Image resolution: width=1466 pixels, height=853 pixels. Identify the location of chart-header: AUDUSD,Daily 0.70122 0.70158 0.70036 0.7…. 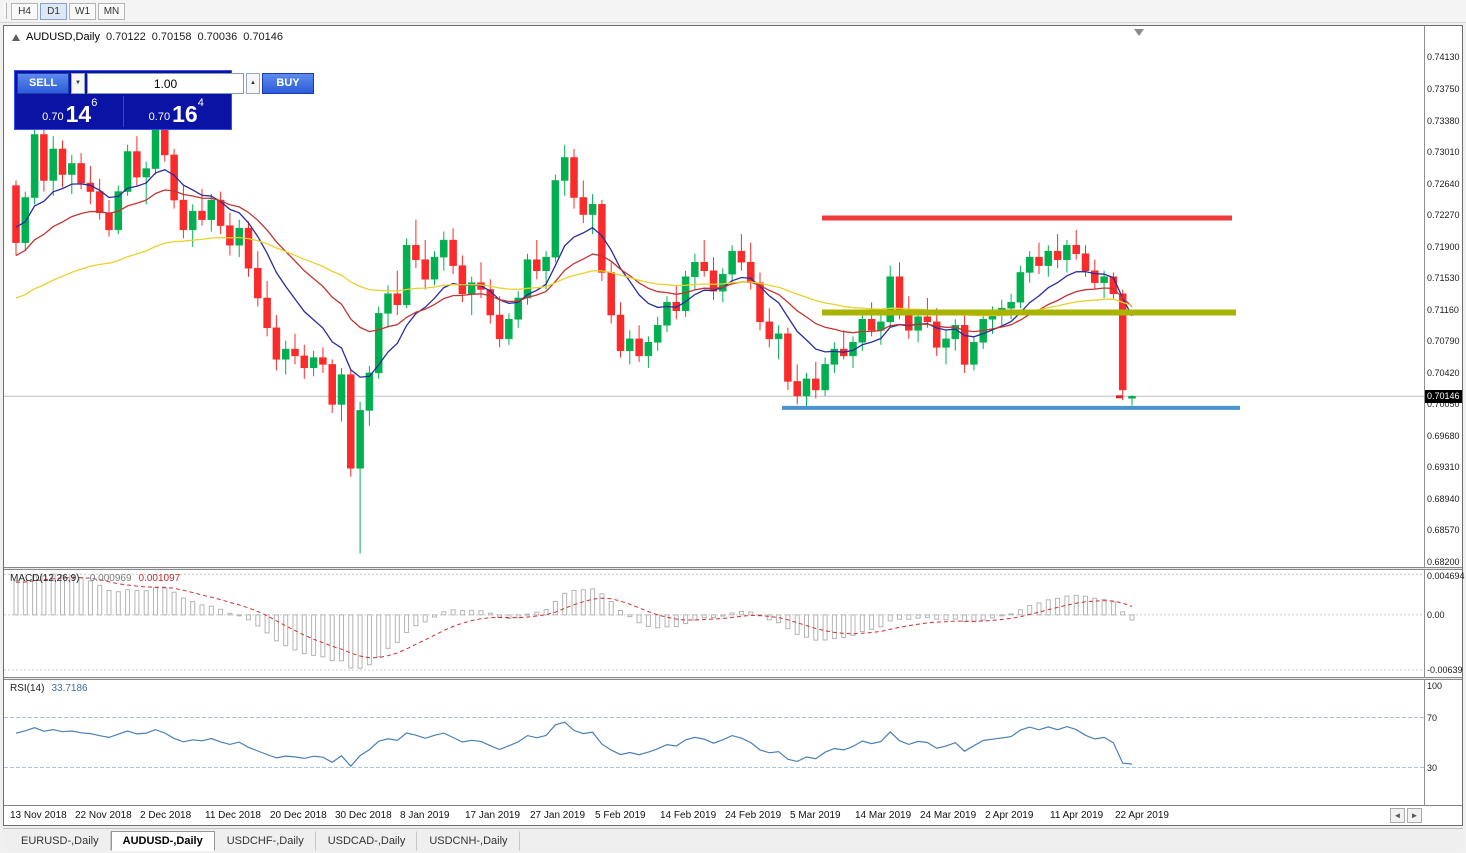
(147, 37).